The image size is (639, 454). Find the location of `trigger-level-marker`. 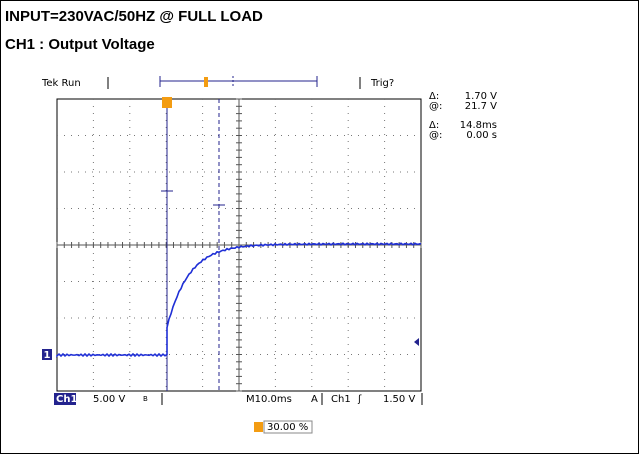

trigger-level-marker is located at coordinates (416, 342).